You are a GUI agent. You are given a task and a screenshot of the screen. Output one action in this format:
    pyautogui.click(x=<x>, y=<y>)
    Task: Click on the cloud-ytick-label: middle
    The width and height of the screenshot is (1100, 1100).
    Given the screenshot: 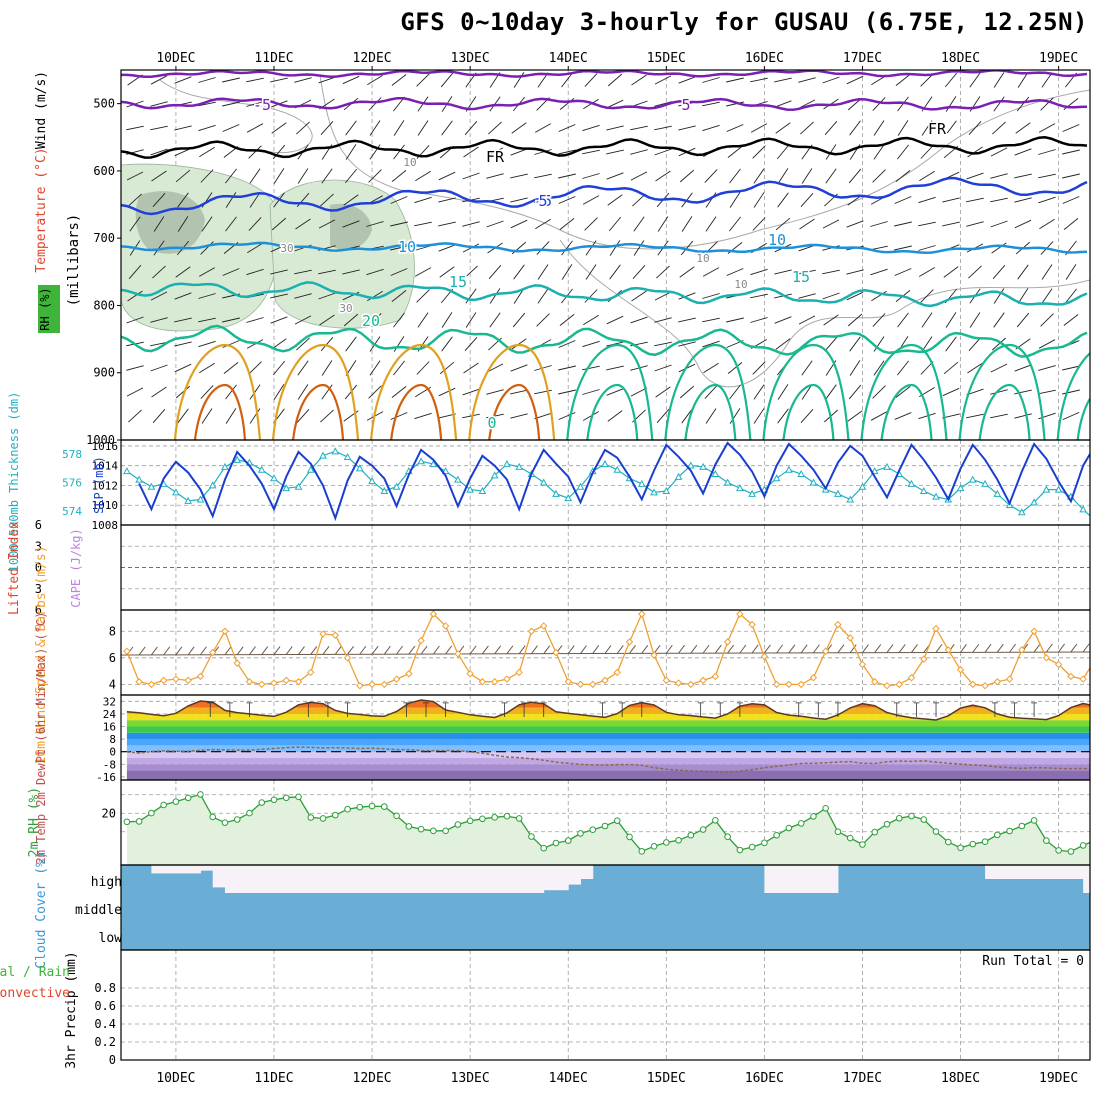 What is the action you would take?
    pyautogui.click(x=98, y=910)
    